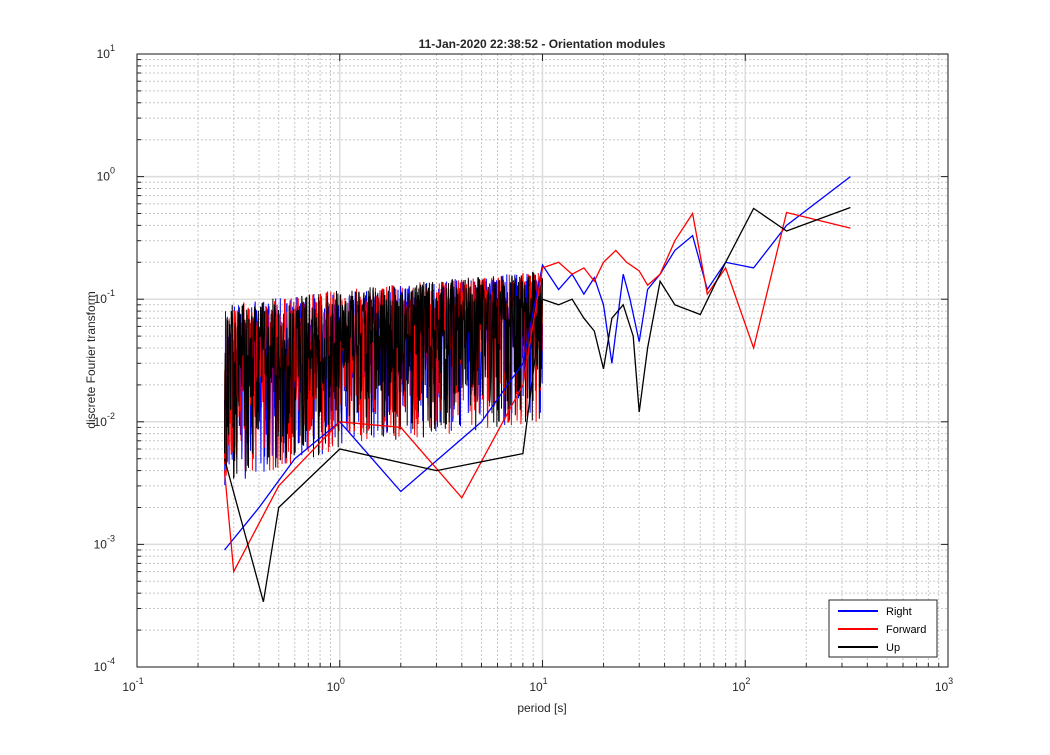  What do you see at coordinates (112, 48) in the screenshot?
I see `y-tick-exponent: 1` at bounding box center [112, 48].